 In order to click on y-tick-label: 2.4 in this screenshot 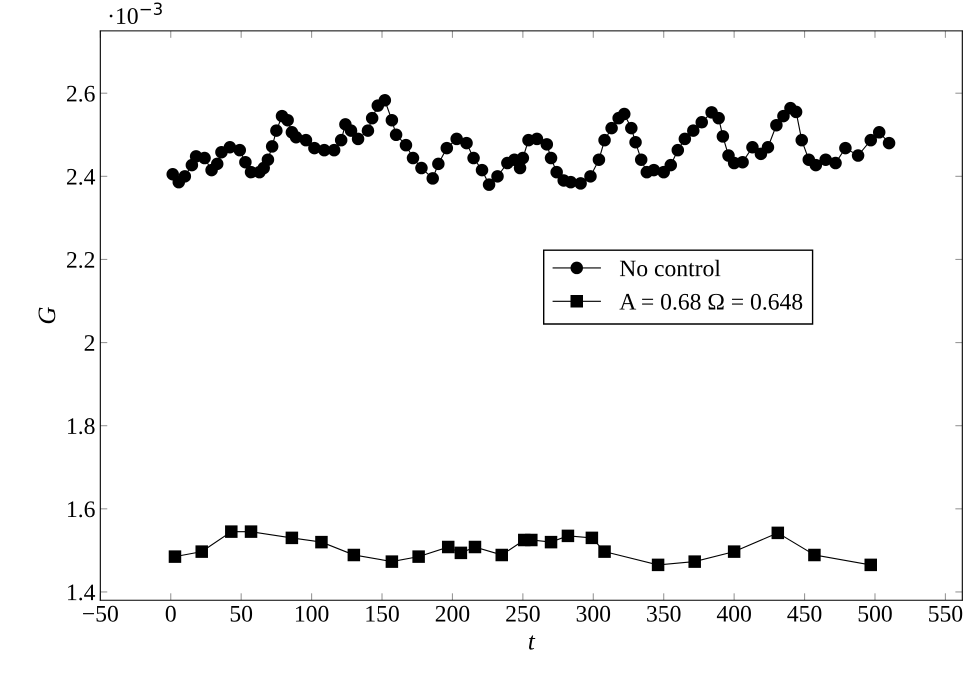, I will do `click(81, 176)`.